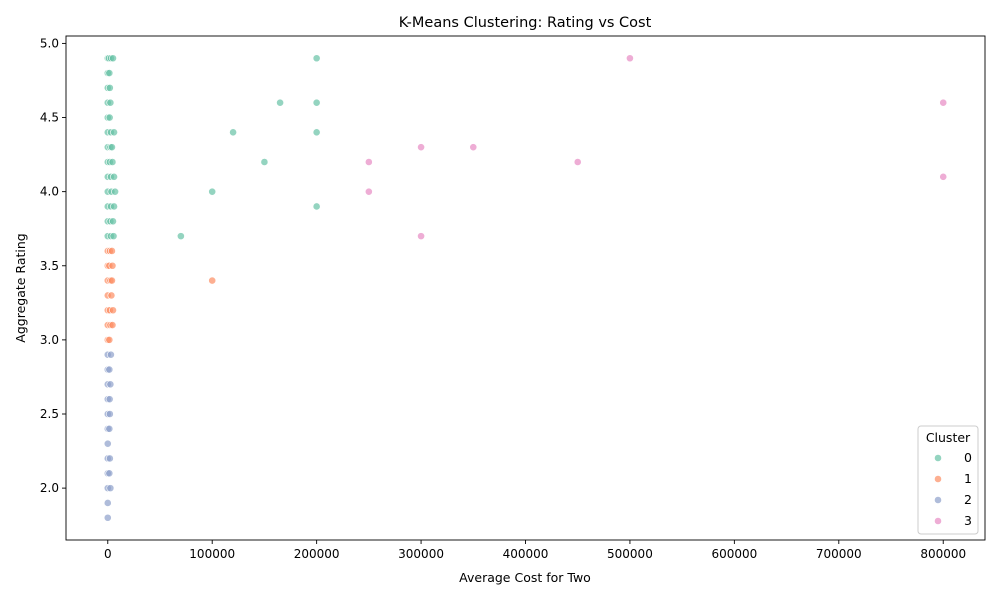  What do you see at coordinates (525, 577) in the screenshot?
I see `x-axis-label: Average Cost for Two` at bounding box center [525, 577].